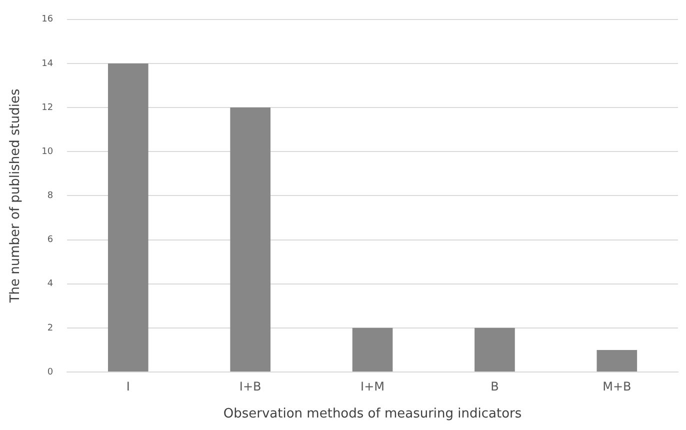 This screenshot has width=686, height=430. Describe the element at coordinates (250, 386) in the screenshot. I see `x-tick-label: I+B` at that location.